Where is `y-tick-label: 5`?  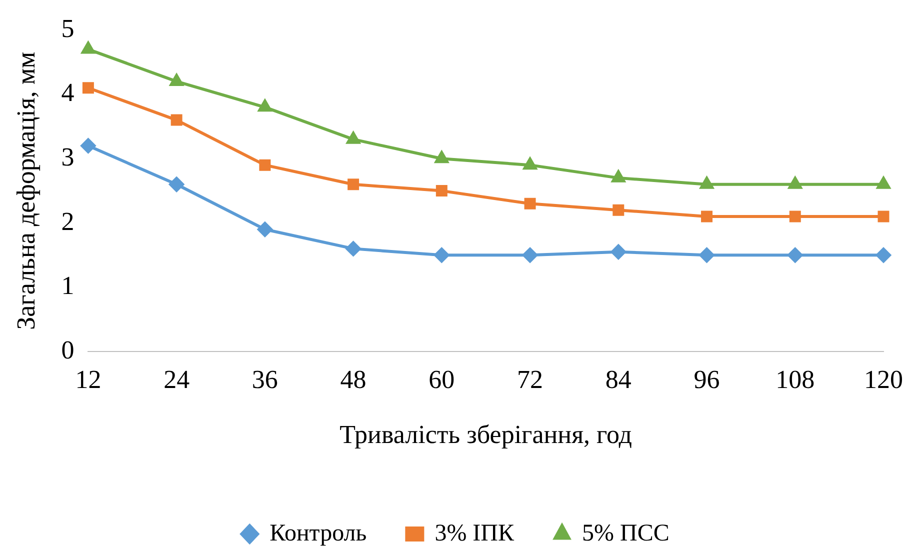 y-tick-label: 5 is located at coordinates (67, 28).